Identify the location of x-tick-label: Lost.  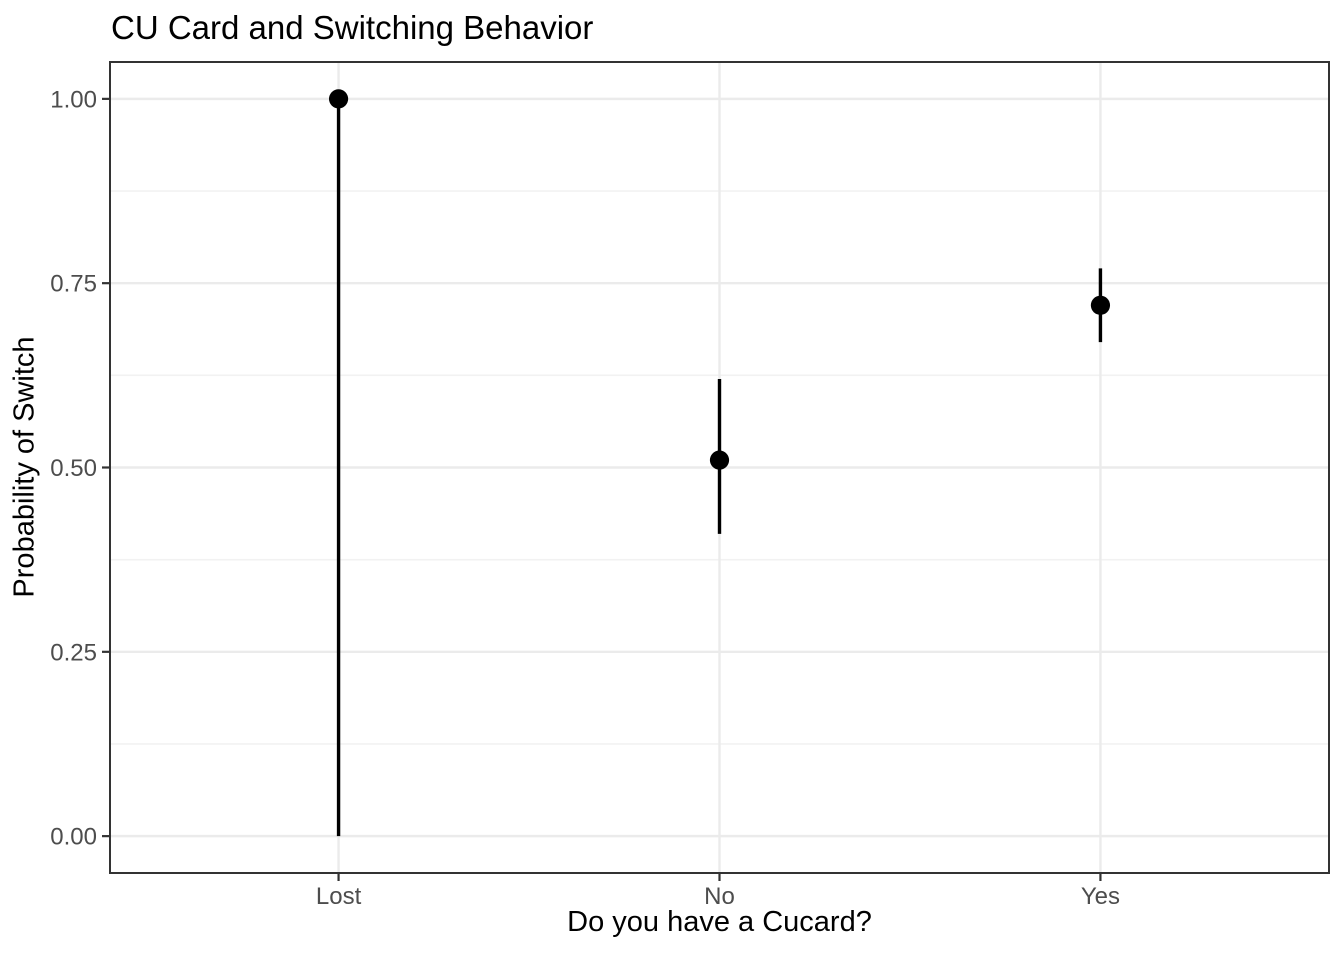
(339, 896).